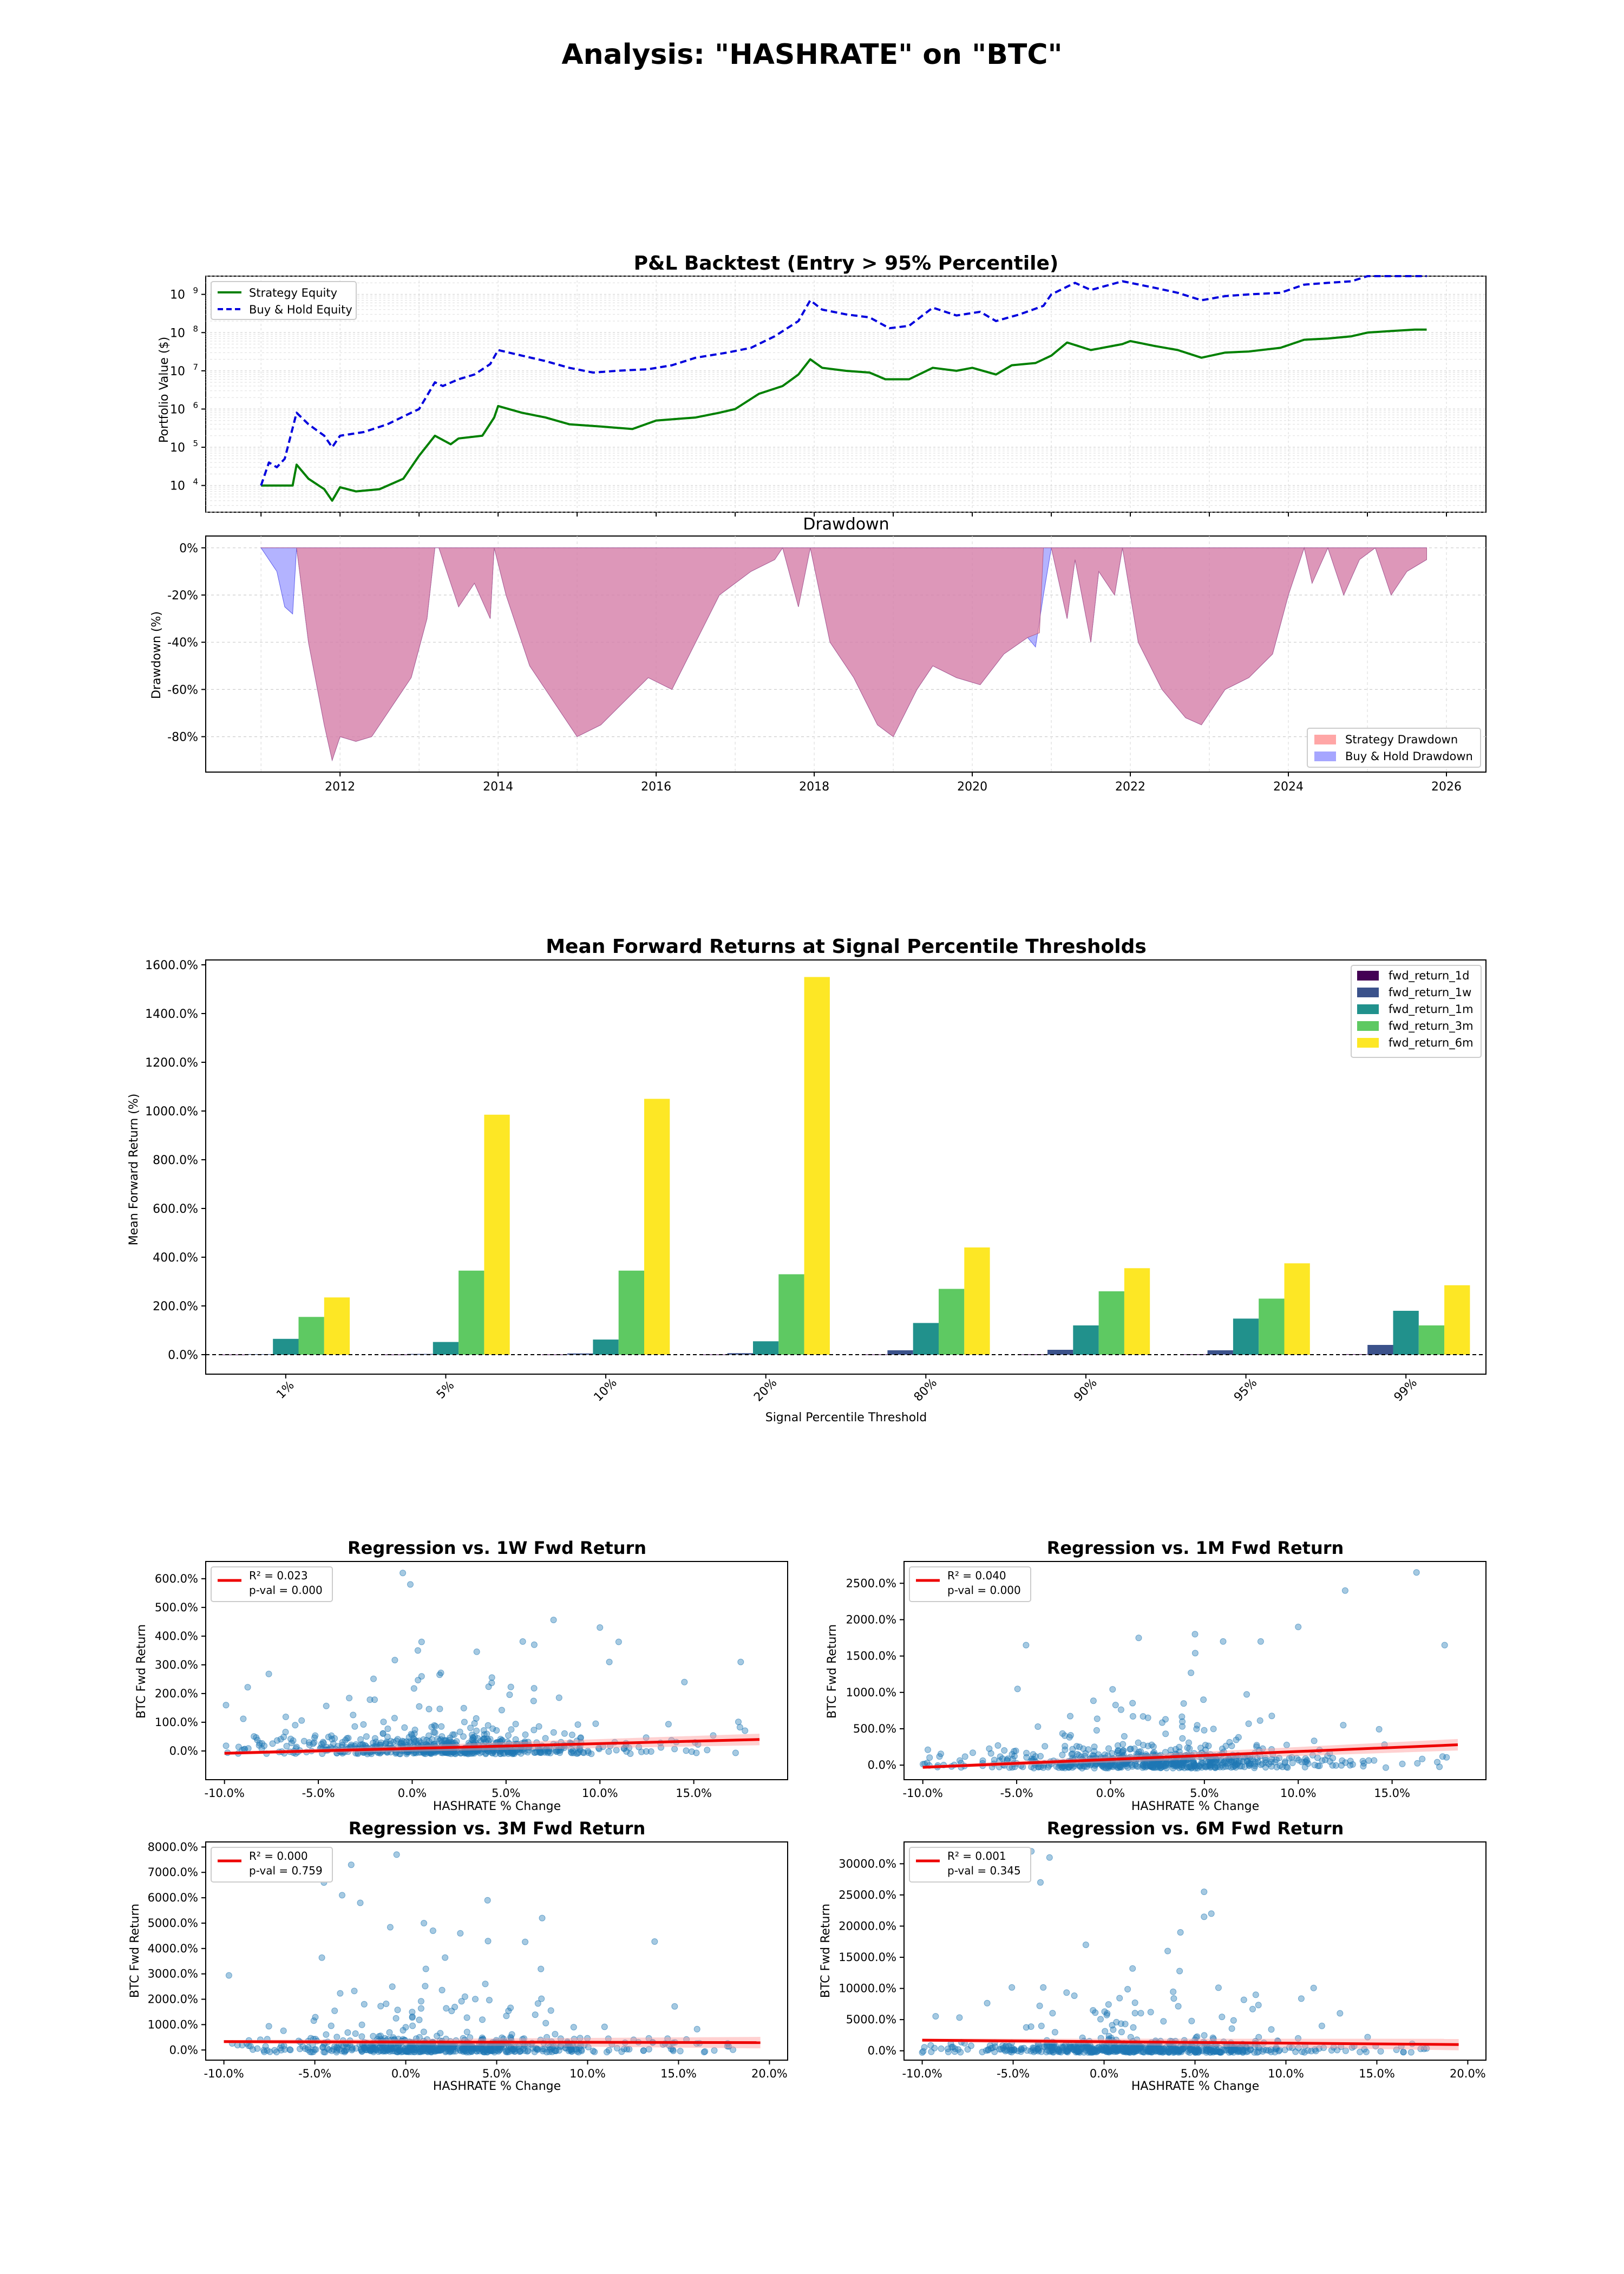 Image resolution: width=1624 pixels, height=2274 pixels. What do you see at coordinates (1195, 1829) in the screenshot?
I see `reg-6m-title: Regression vs. 6M Fwd Return` at bounding box center [1195, 1829].